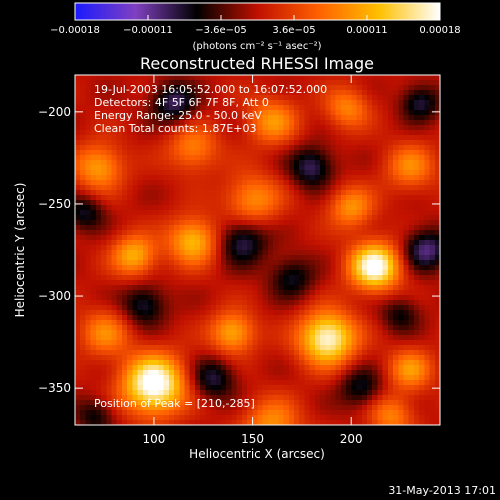 The image size is (500, 500). I want to click on x-tick-label: 150, so click(252, 439).